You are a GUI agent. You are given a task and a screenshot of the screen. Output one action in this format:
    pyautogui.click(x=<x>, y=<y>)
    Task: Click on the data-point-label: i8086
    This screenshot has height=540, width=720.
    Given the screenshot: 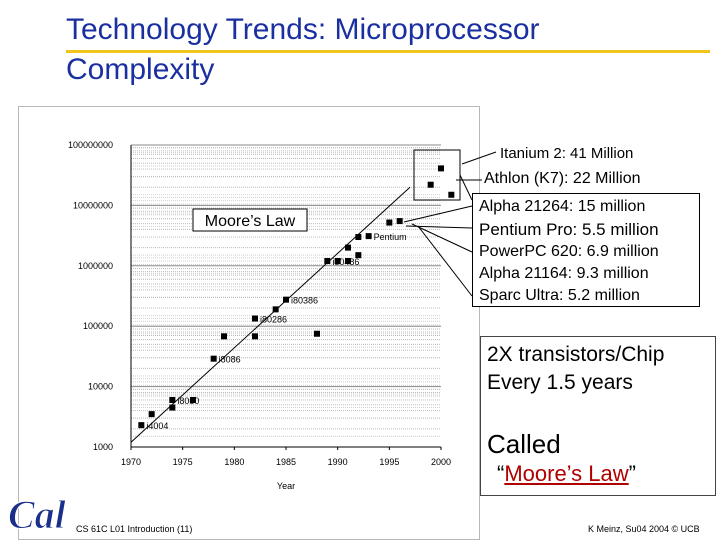 What is the action you would take?
    pyautogui.click(x=230, y=360)
    